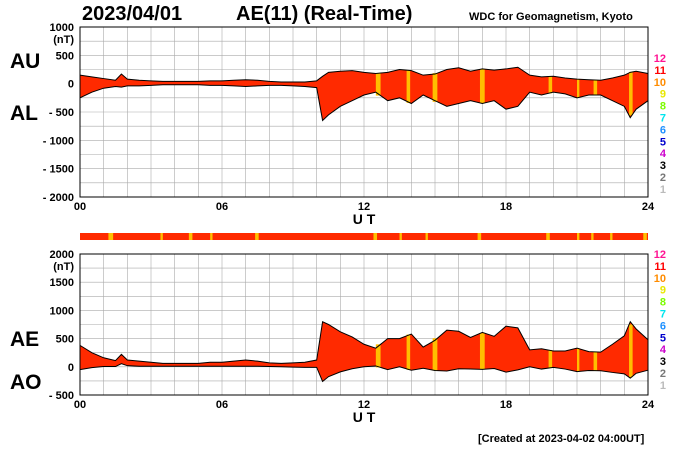 The image size is (700, 450). I want to click on station-strip, so click(364, 236).